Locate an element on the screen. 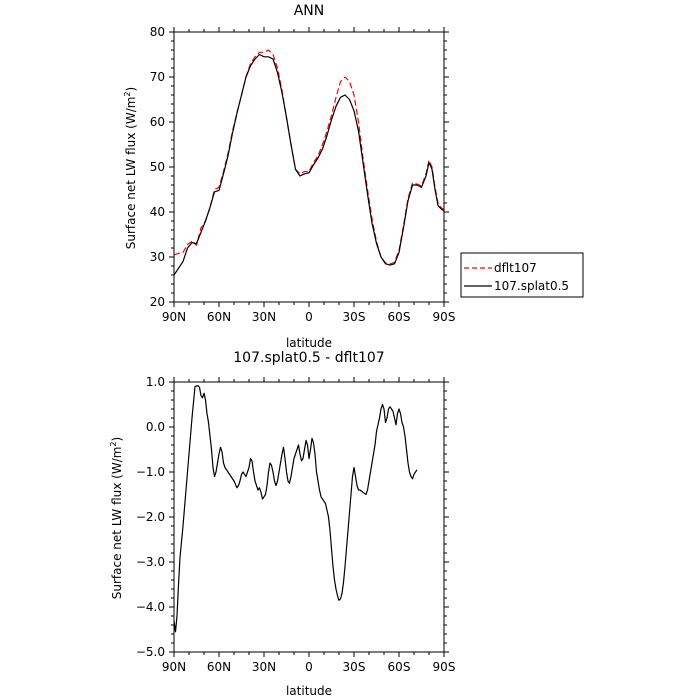 The height and width of the screenshot is (700, 700). difference-chart-ytick-label: 0.0 is located at coordinates (155, 427).